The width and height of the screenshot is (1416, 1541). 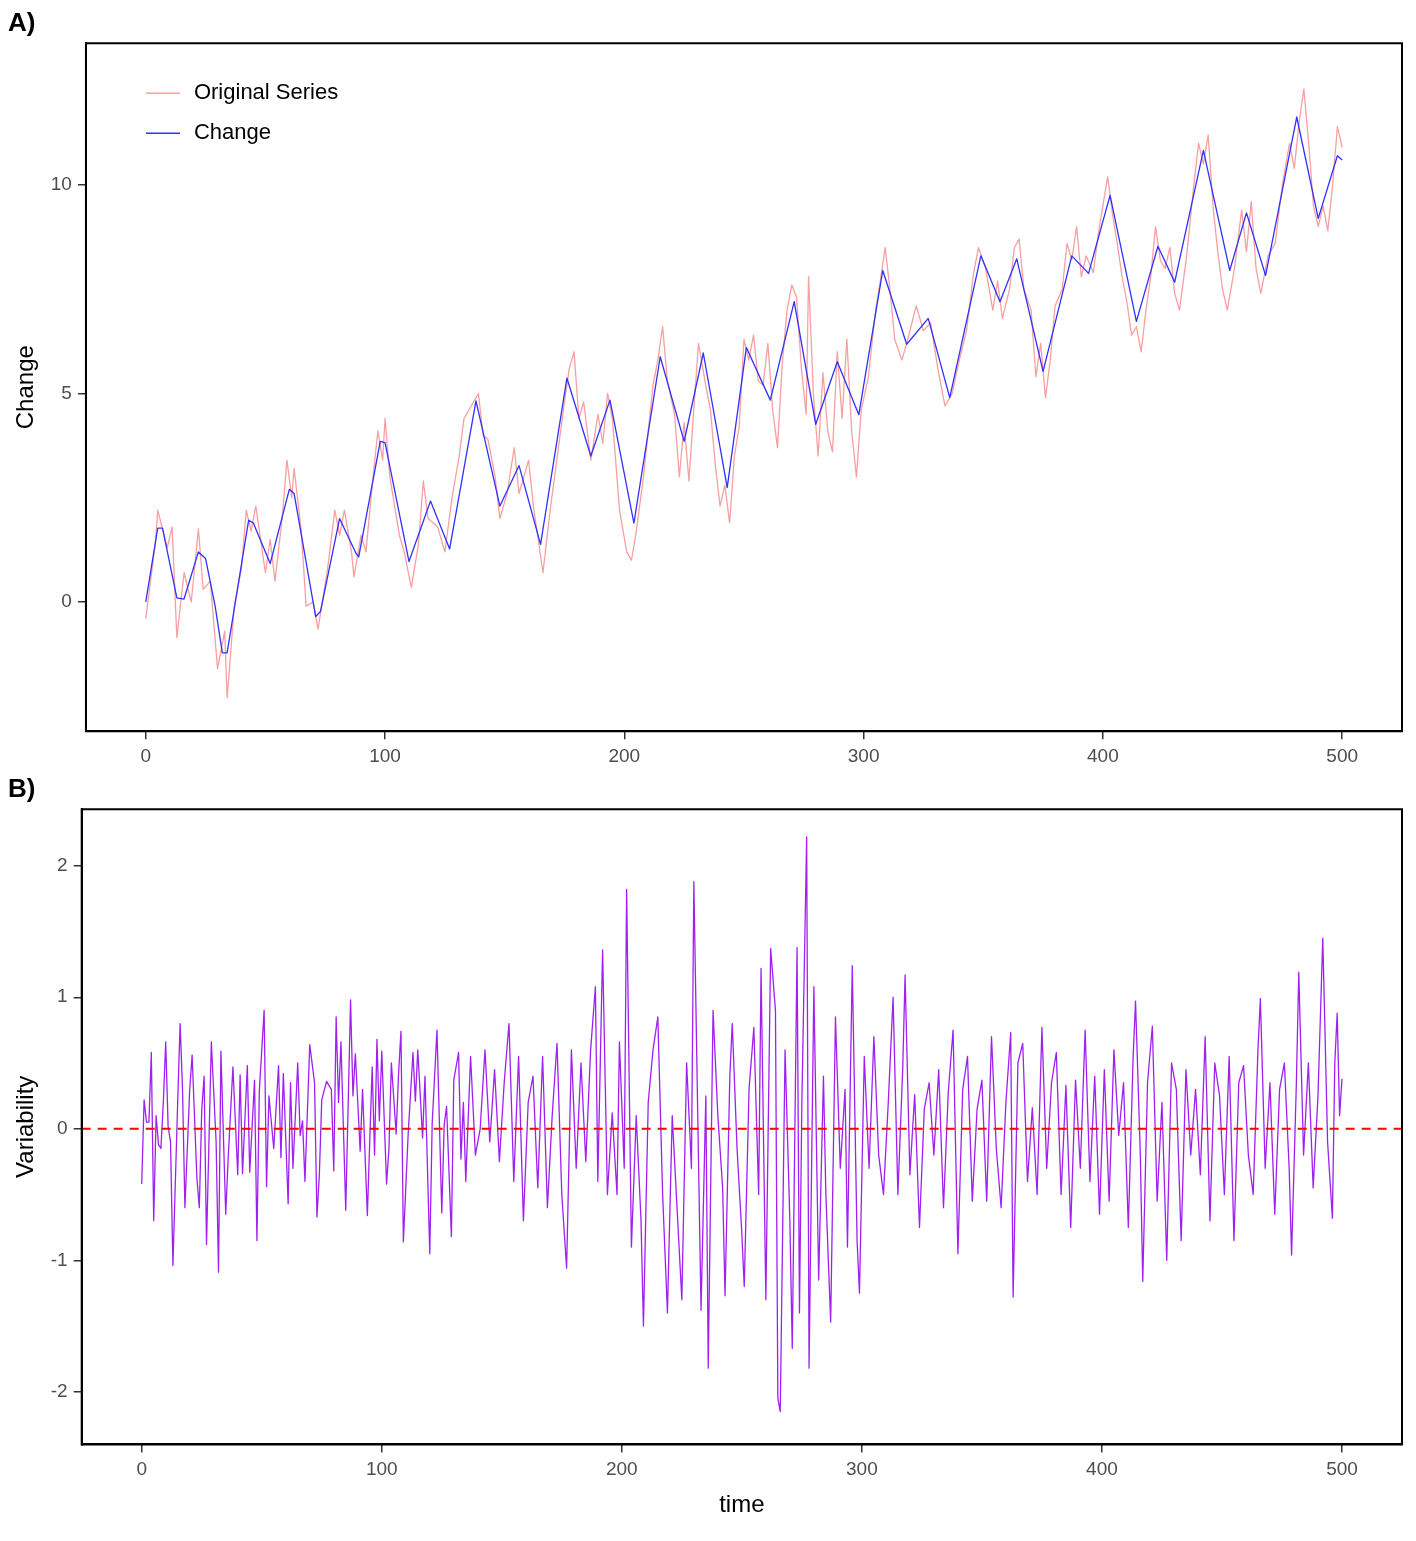 What do you see at coordinates (22, 21) in the screenshot?
I see `chart-title: A)` at bounding box center [22, 21].